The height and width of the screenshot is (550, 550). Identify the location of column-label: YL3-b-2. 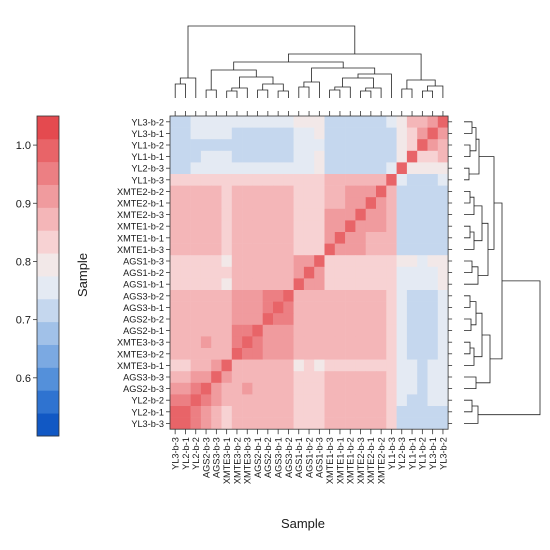
(443, 453).